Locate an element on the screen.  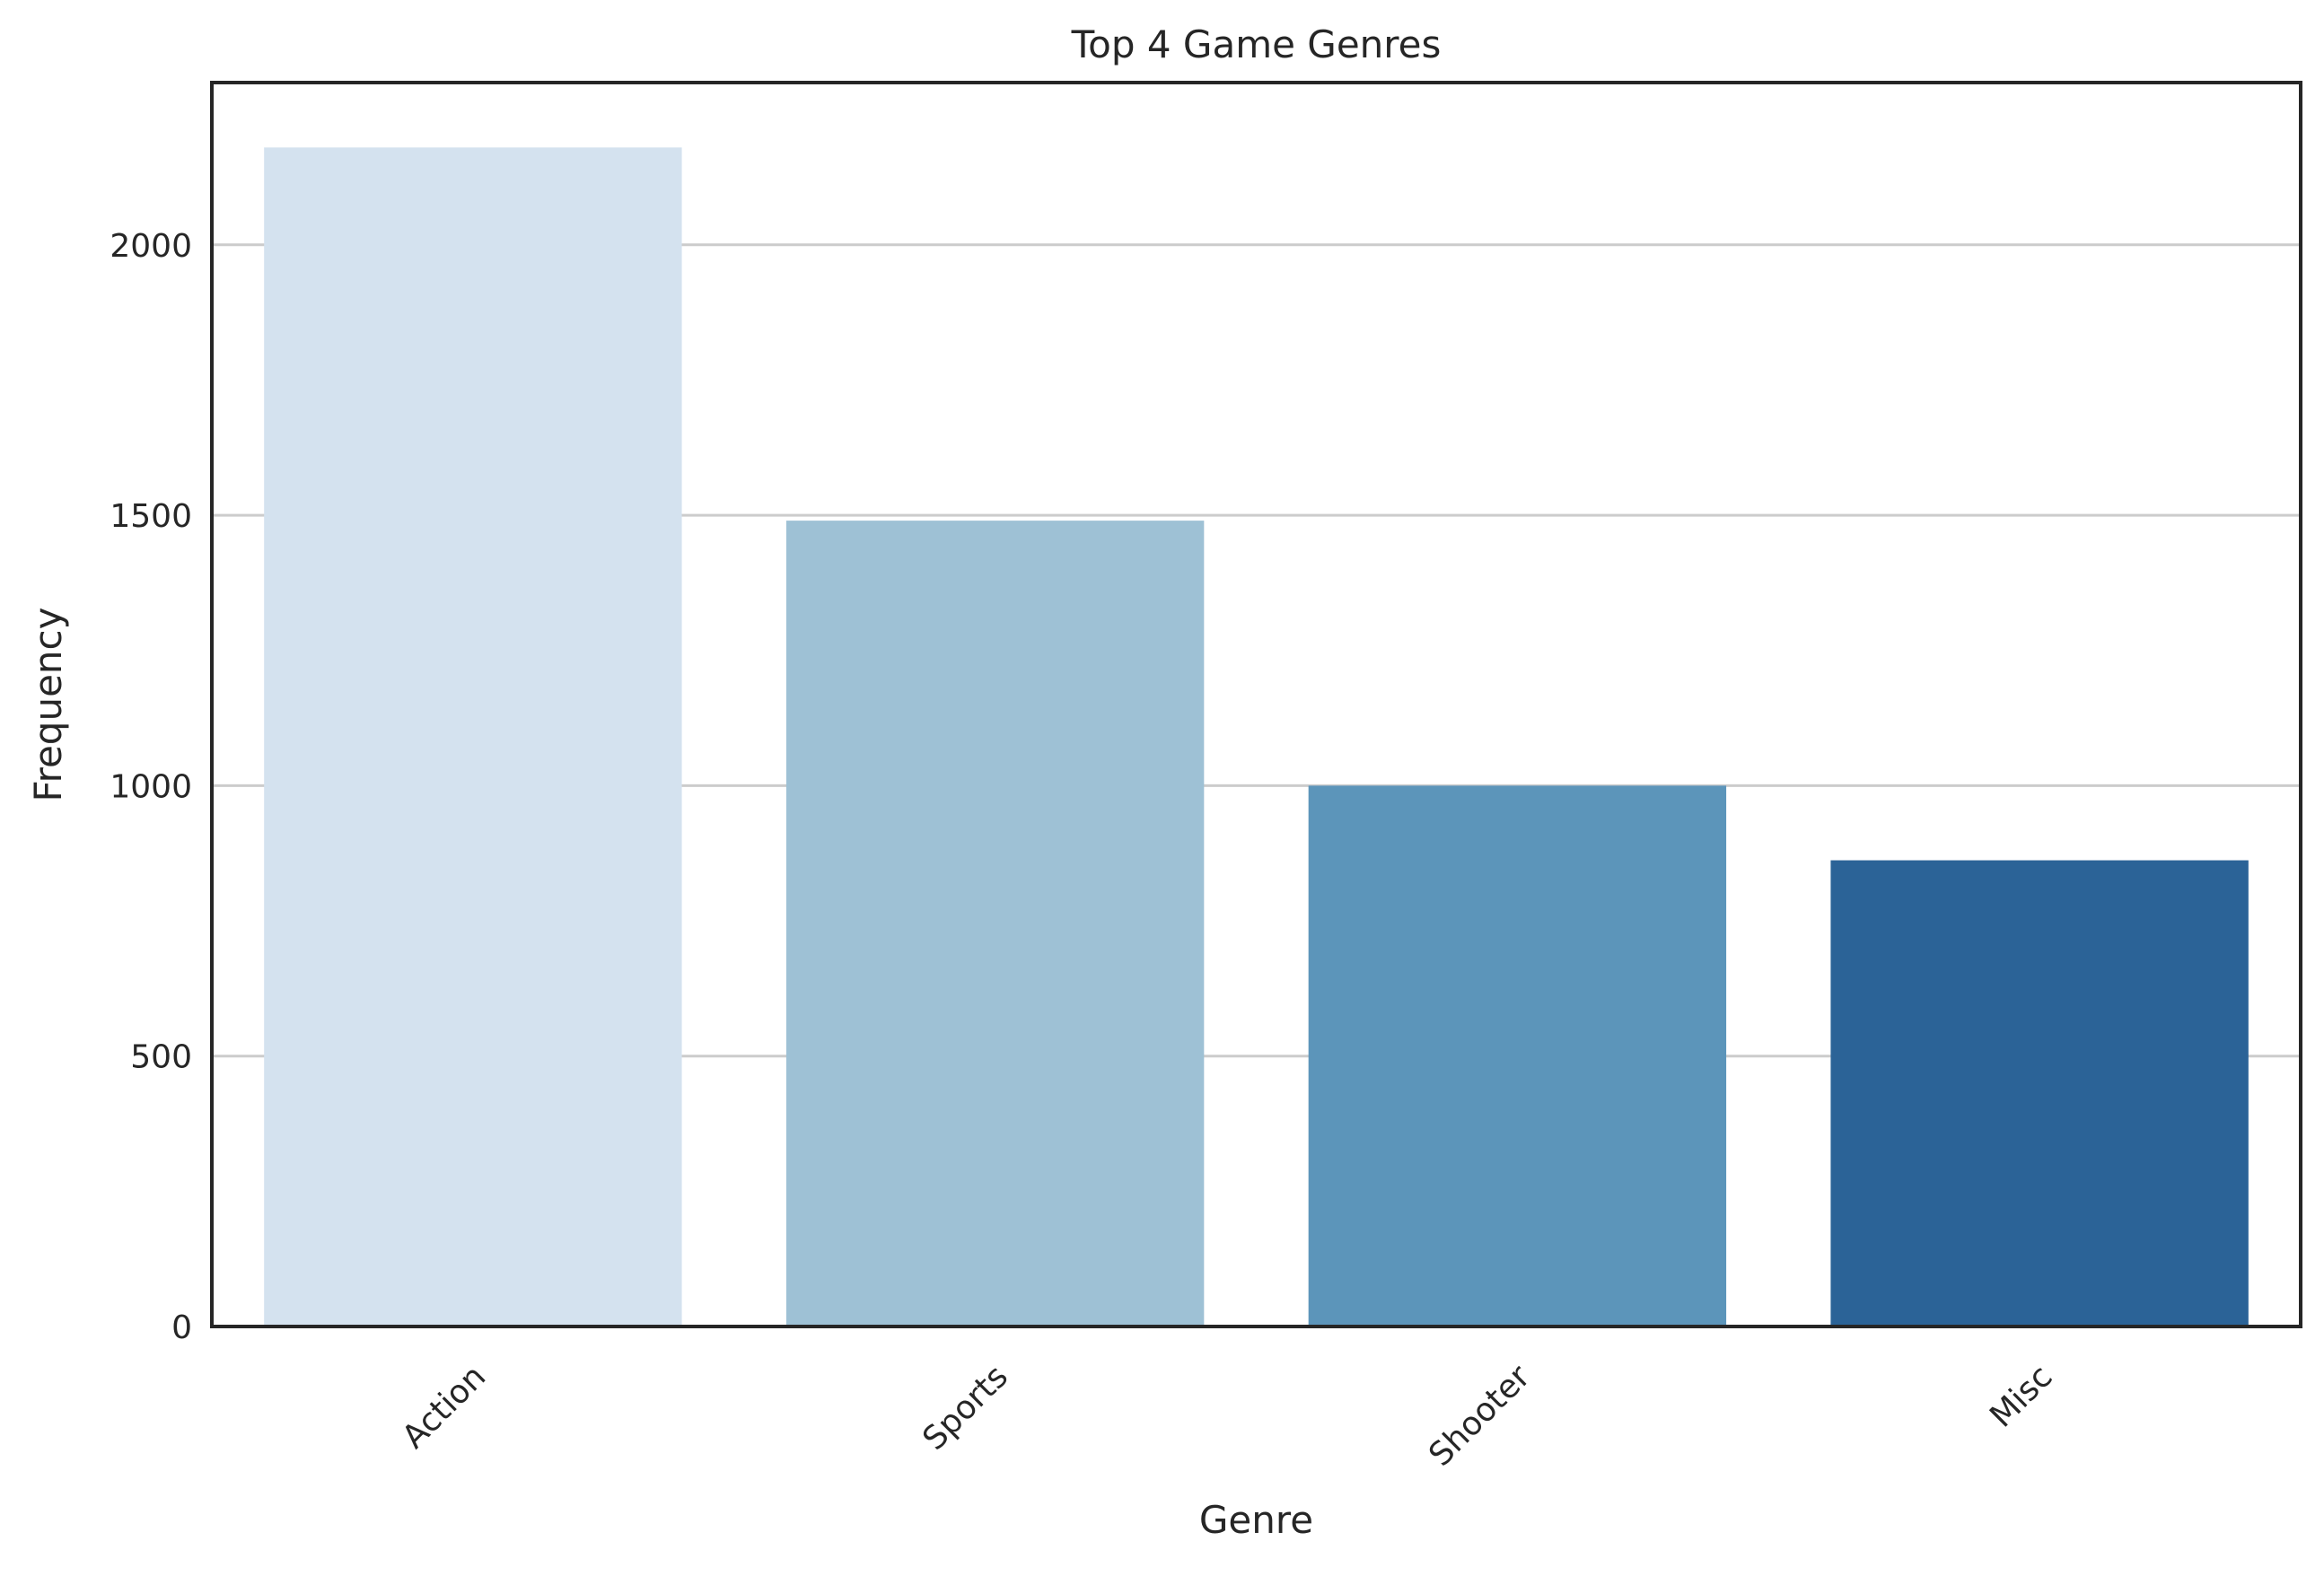
x-tick-label: Misc is located at coordinates (2021, 1396).